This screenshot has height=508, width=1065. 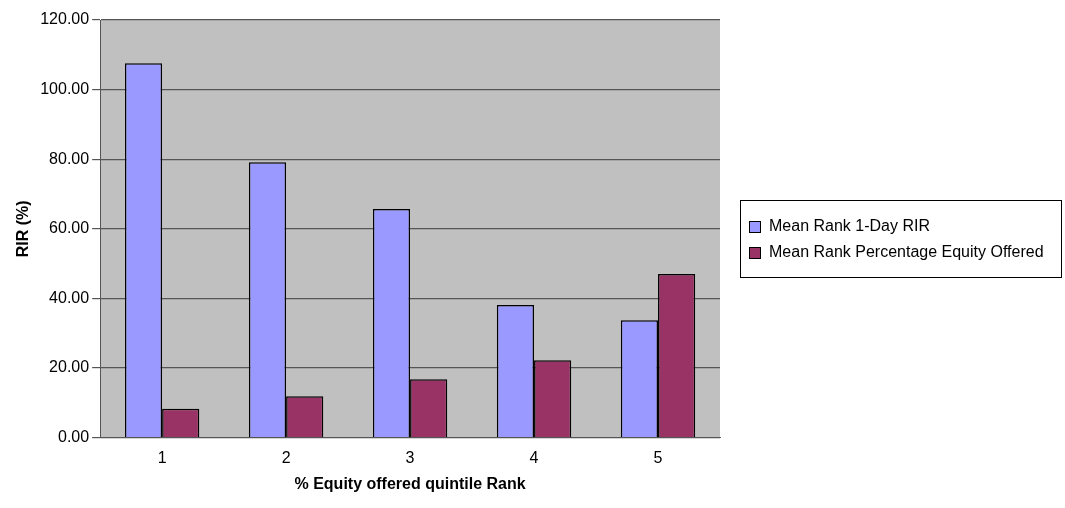 What do you see at coordinates (534, 457) in the screenshot?
I see `x-tick-label: 4` at bounding box center [534, 457].